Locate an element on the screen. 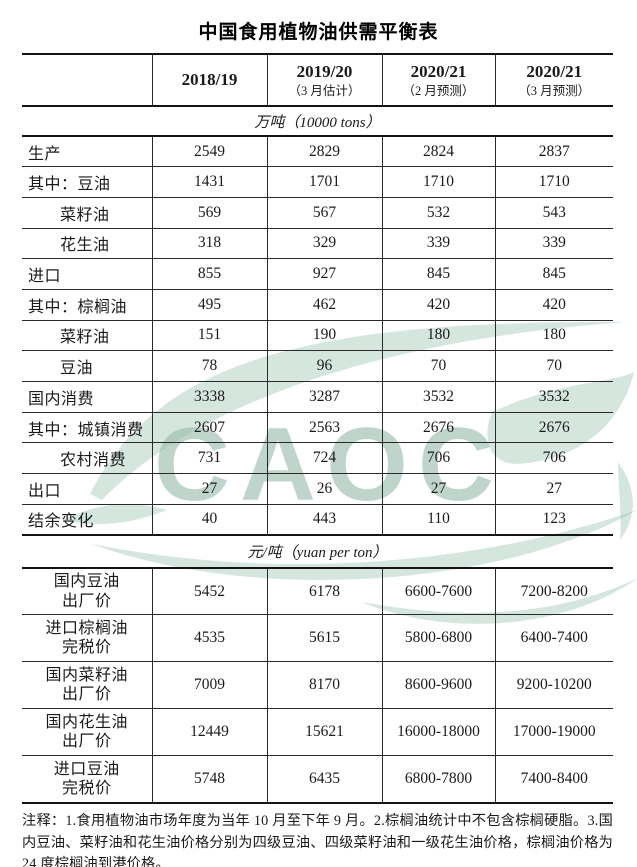  header-2020-21-feb: 2020/21 （2 月预测） is located at coordinates (438, 80).